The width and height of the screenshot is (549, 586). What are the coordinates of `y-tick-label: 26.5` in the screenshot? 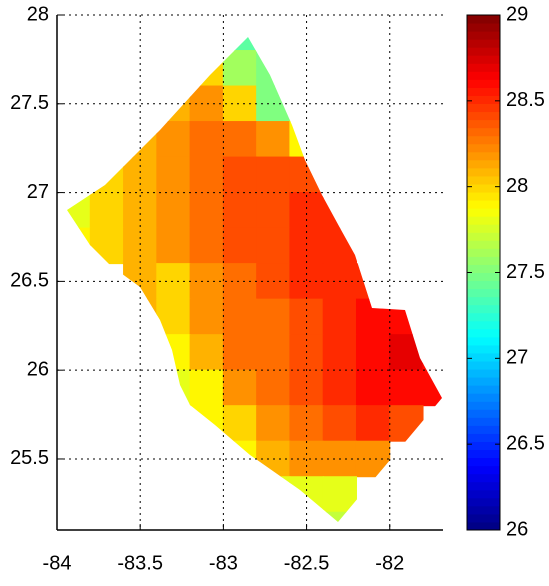 It's located at (29, 281).